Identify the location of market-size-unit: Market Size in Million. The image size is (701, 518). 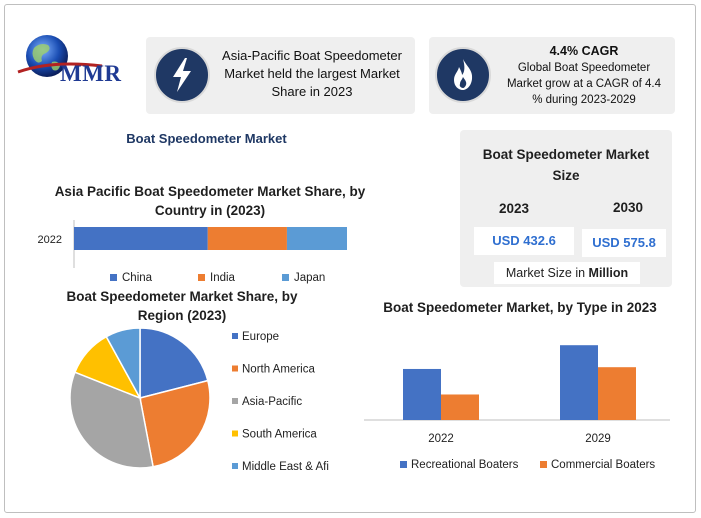
(567, 273).